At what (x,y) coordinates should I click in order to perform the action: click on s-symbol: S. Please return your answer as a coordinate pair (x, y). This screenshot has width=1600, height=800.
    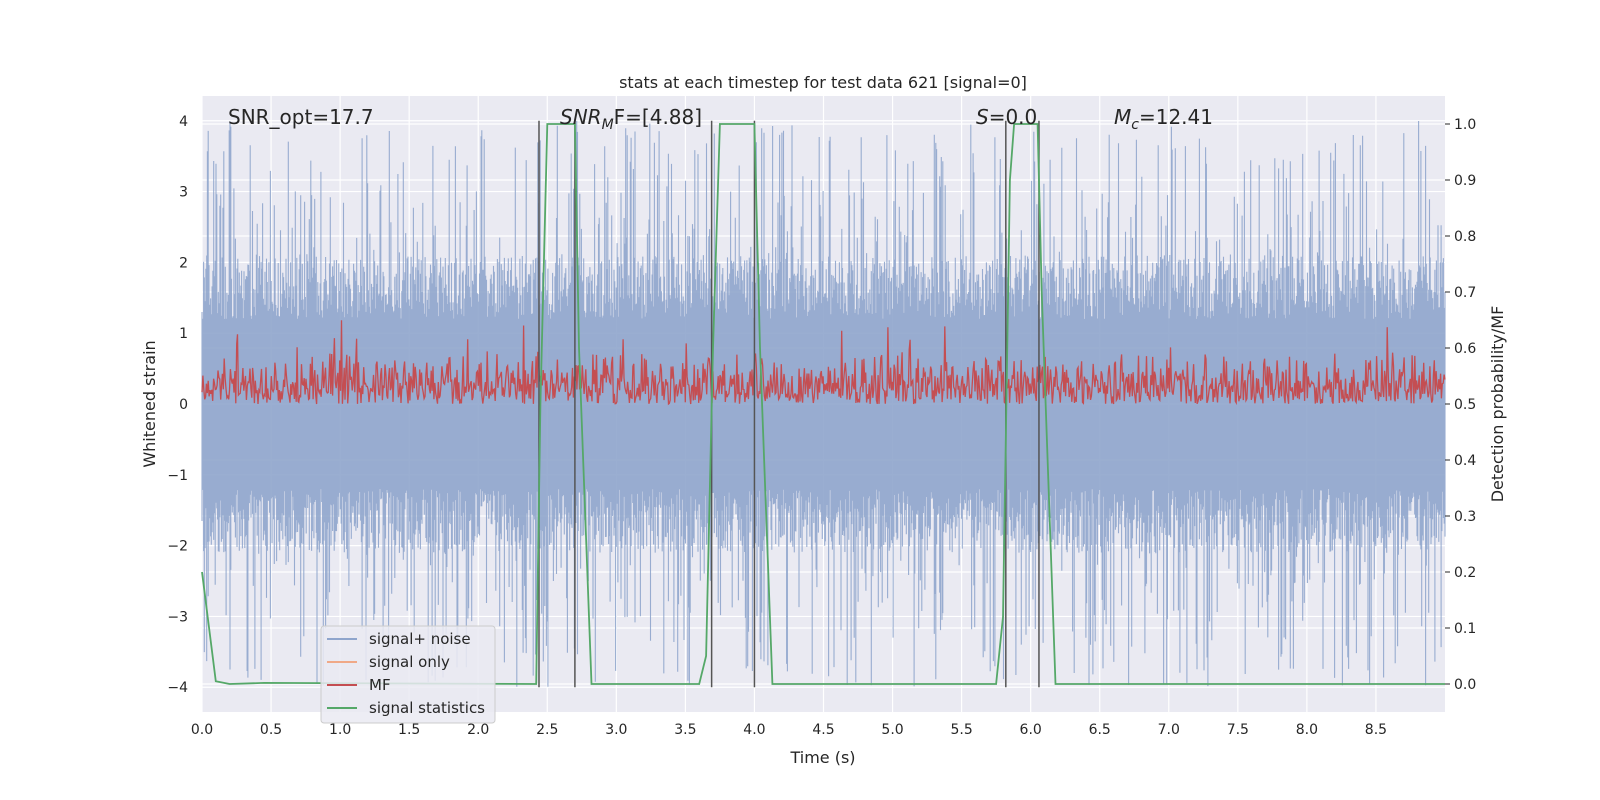
    Looking at the image, I should click on (982, 117).